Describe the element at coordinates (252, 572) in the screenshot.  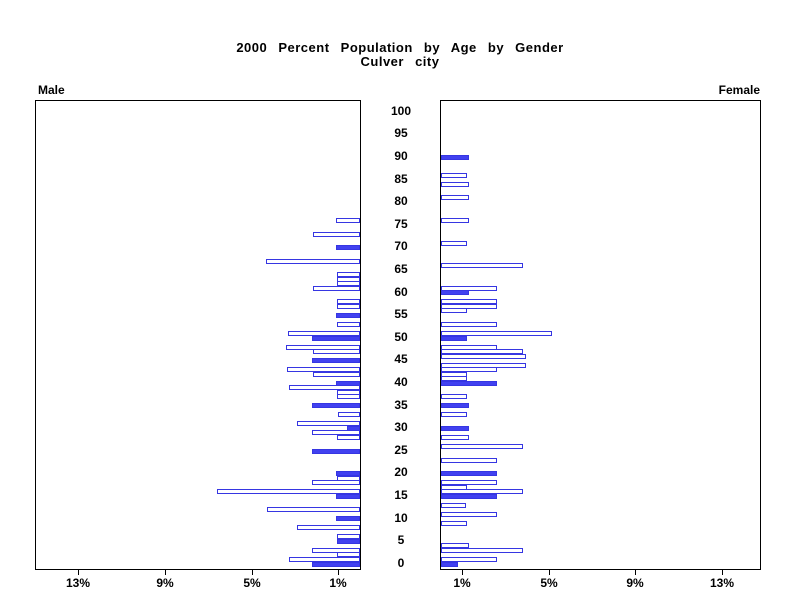
I see `male-pct-9-tick` at that location.